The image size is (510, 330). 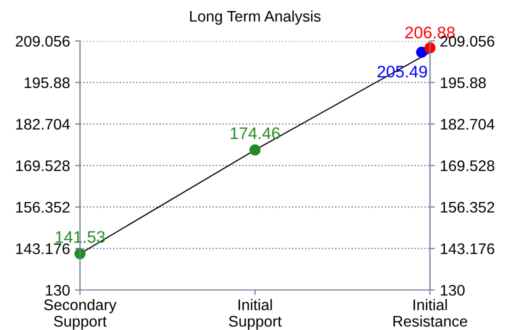 I want to click on chart-title: Long Term Analysis, so click(x=255, y=17).